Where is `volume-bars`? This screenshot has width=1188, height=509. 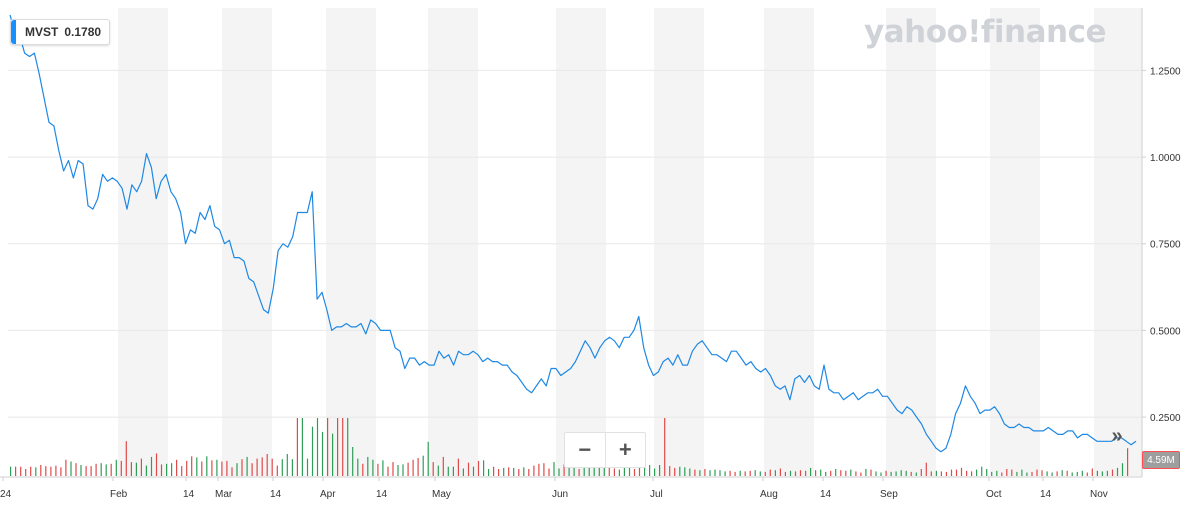
volume-bars is located at coordinates (569, 447).